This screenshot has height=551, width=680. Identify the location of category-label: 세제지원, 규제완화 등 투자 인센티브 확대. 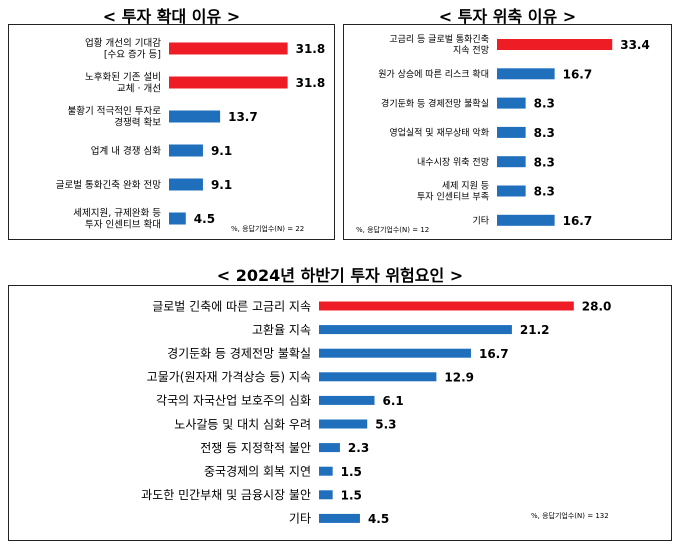
(117, 219).